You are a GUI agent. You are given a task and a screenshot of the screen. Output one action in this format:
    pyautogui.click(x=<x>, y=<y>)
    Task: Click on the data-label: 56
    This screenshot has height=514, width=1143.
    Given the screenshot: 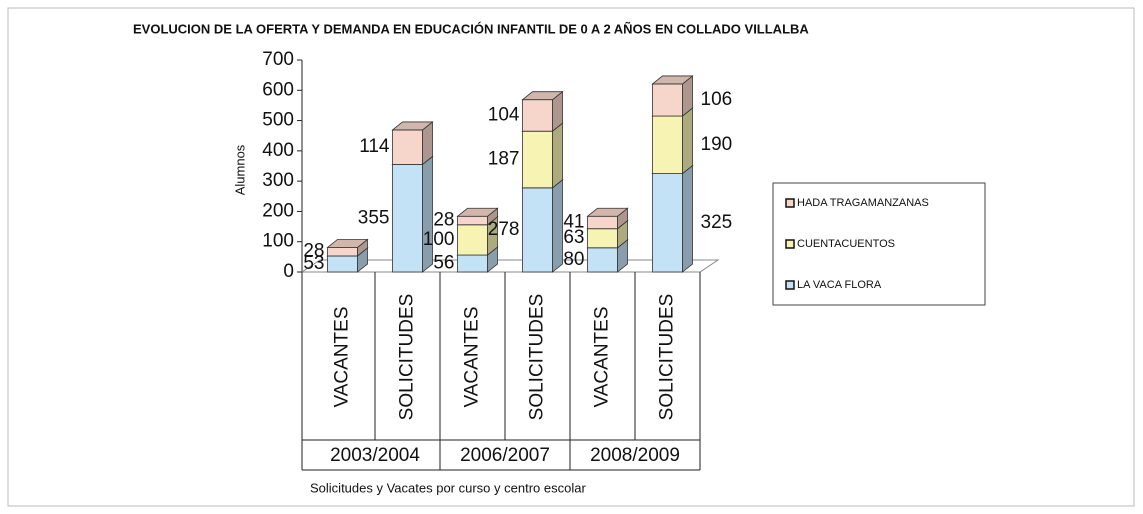 What is the action you would take?
    pyautogui.click(x=443, y=263)
    